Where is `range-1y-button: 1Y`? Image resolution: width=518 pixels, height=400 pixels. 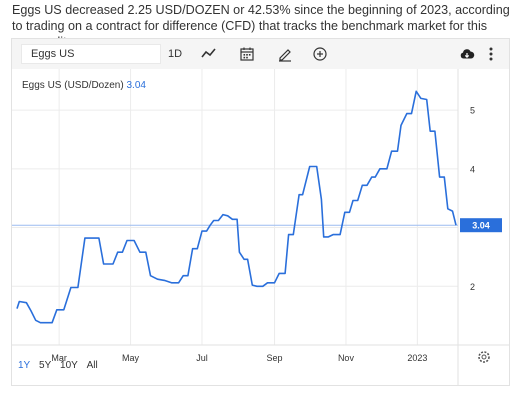
range-1y-button: 1Y is located at coordinates (24, 365).